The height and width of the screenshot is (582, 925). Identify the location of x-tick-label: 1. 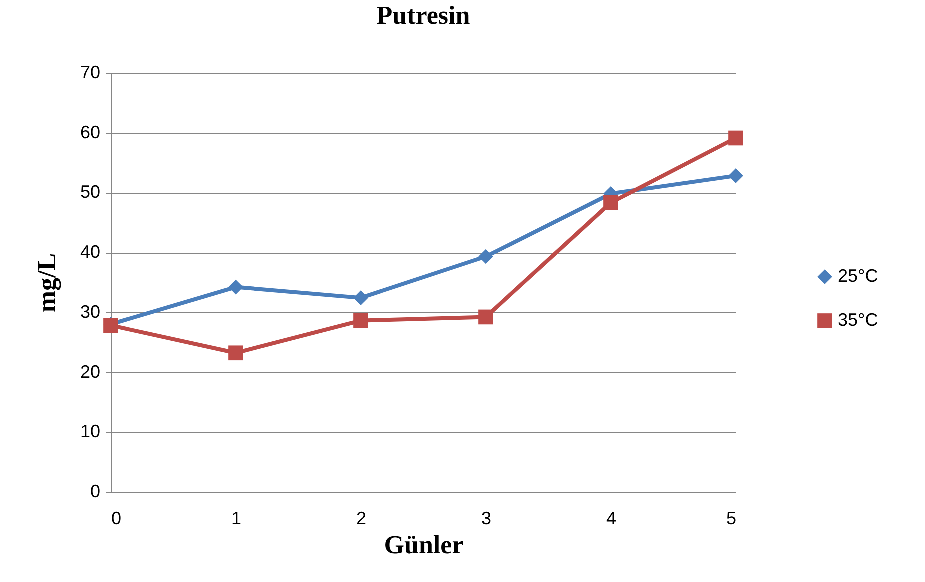
(236, 518).